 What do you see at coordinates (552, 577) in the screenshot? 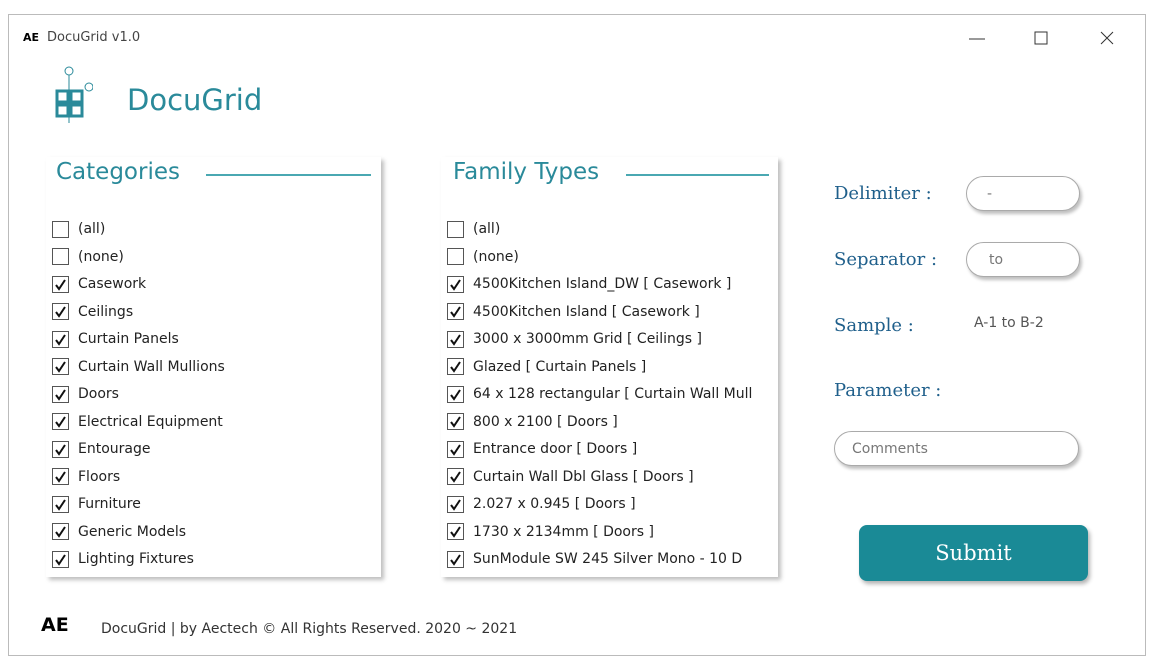
I see `list-item: MRBC Bottle [ Entourage ]` at bounding box center [552, 577].